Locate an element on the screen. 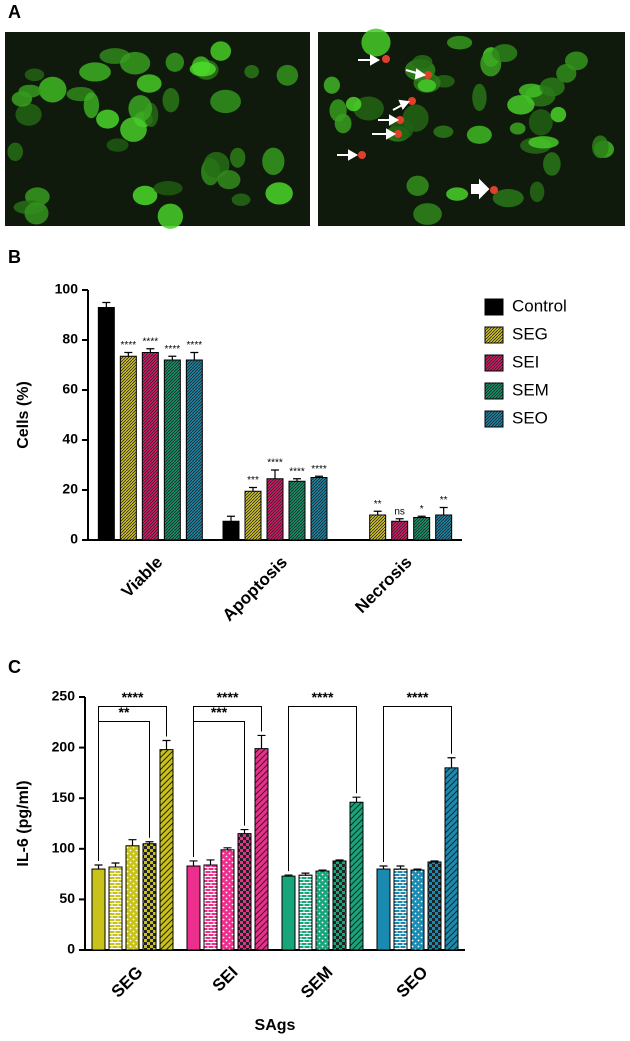  y-tick-label: 200 is located at coordinates (64, 746).